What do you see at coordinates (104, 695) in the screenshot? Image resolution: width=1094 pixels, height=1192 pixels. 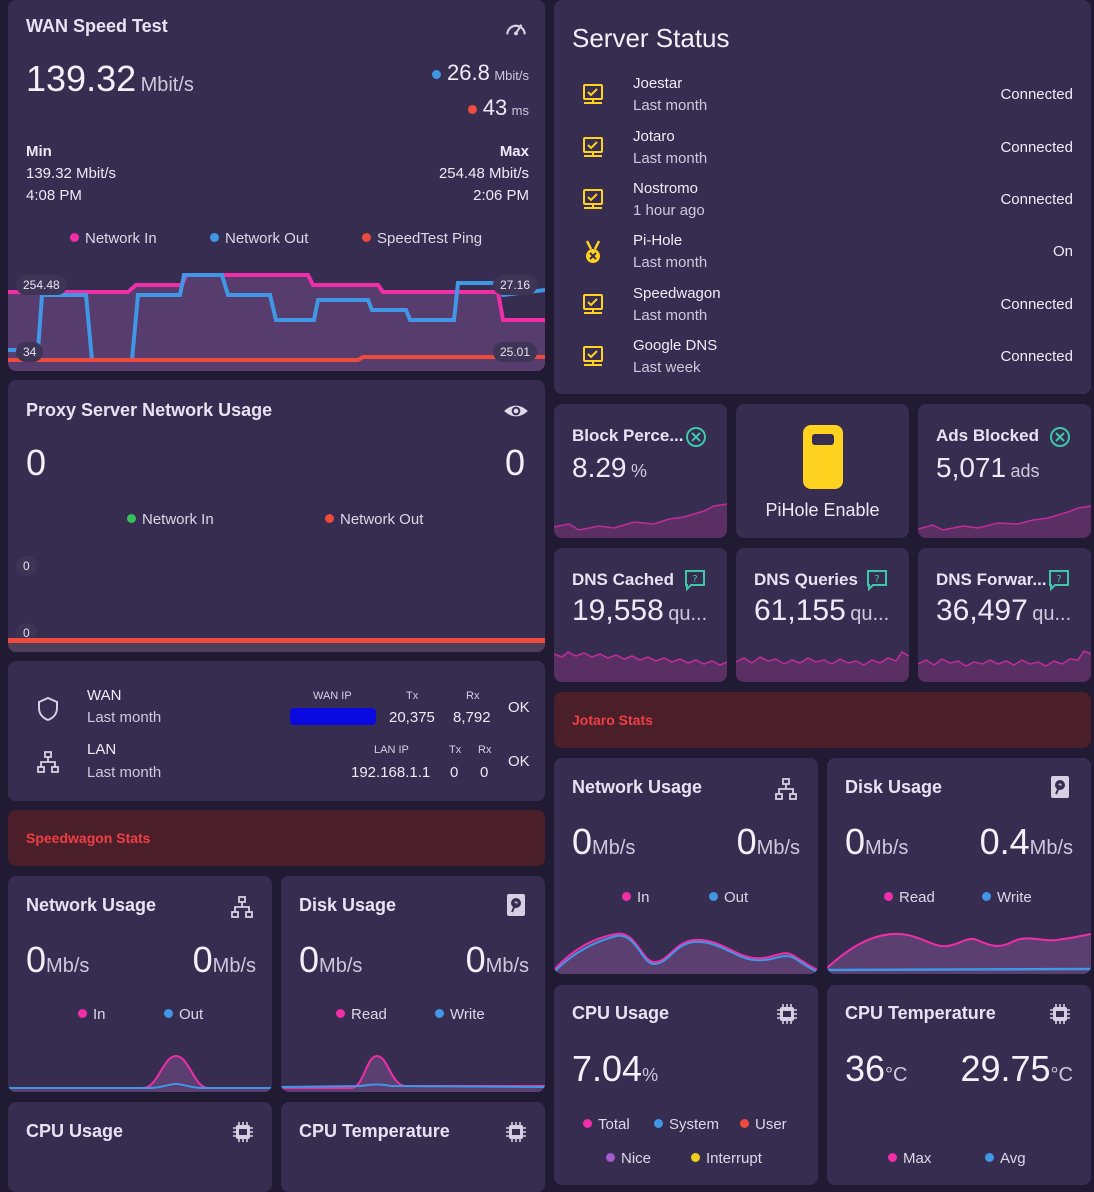 I see `wan-name: WAN` at bounding box center [104, 695].